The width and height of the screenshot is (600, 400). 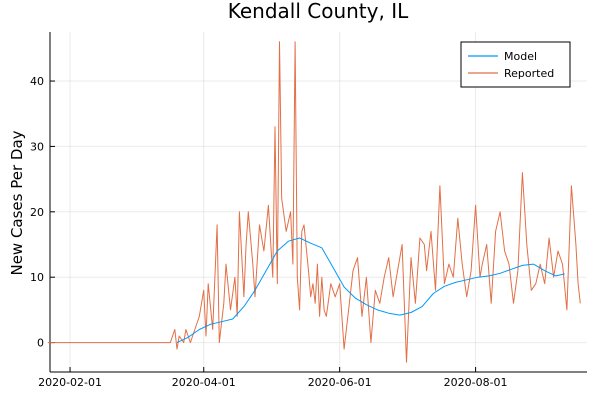 I want to click on legend-label-reported: Reported, so click(x=529, y=73).